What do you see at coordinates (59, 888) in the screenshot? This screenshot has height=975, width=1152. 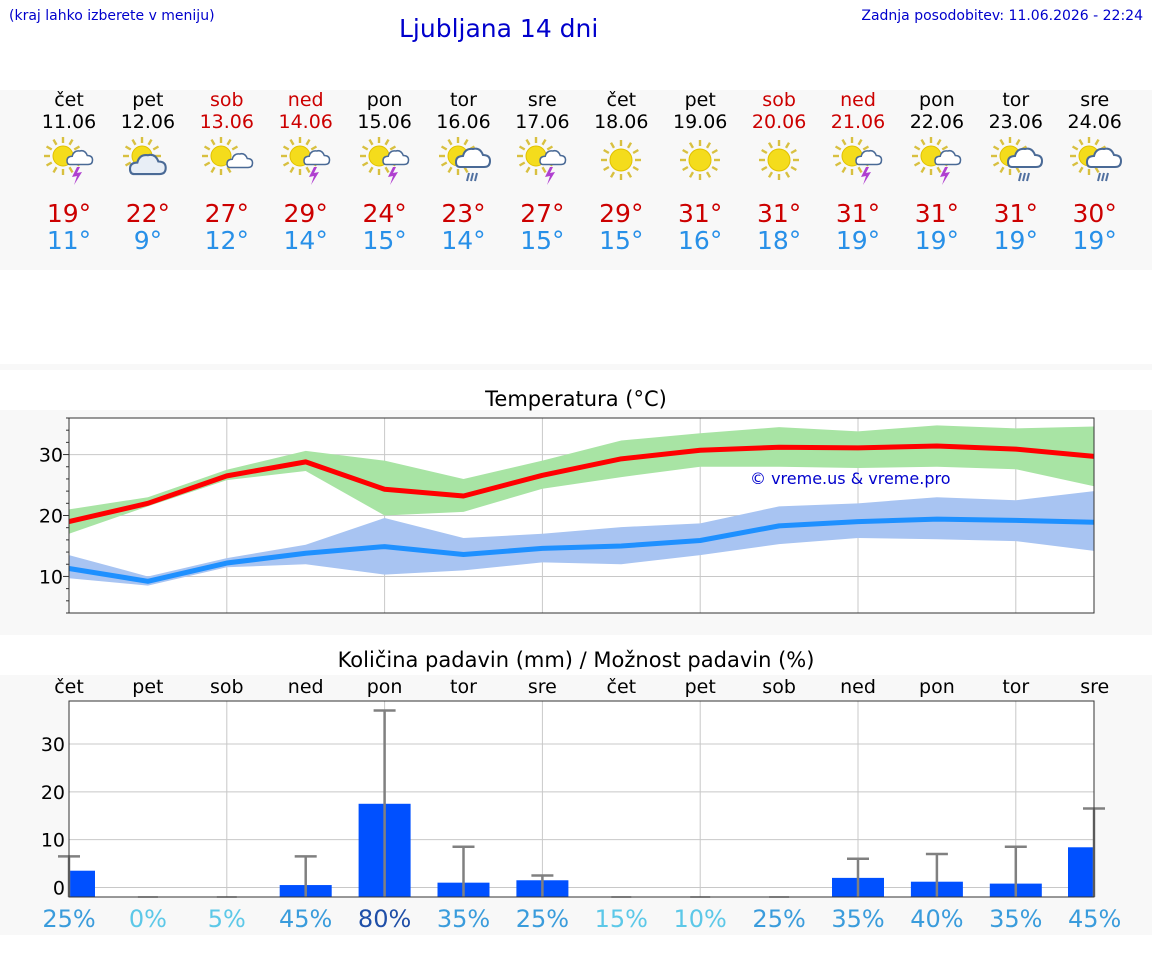 I see `y-tick-label: 0` at bounding box center [59, 888].